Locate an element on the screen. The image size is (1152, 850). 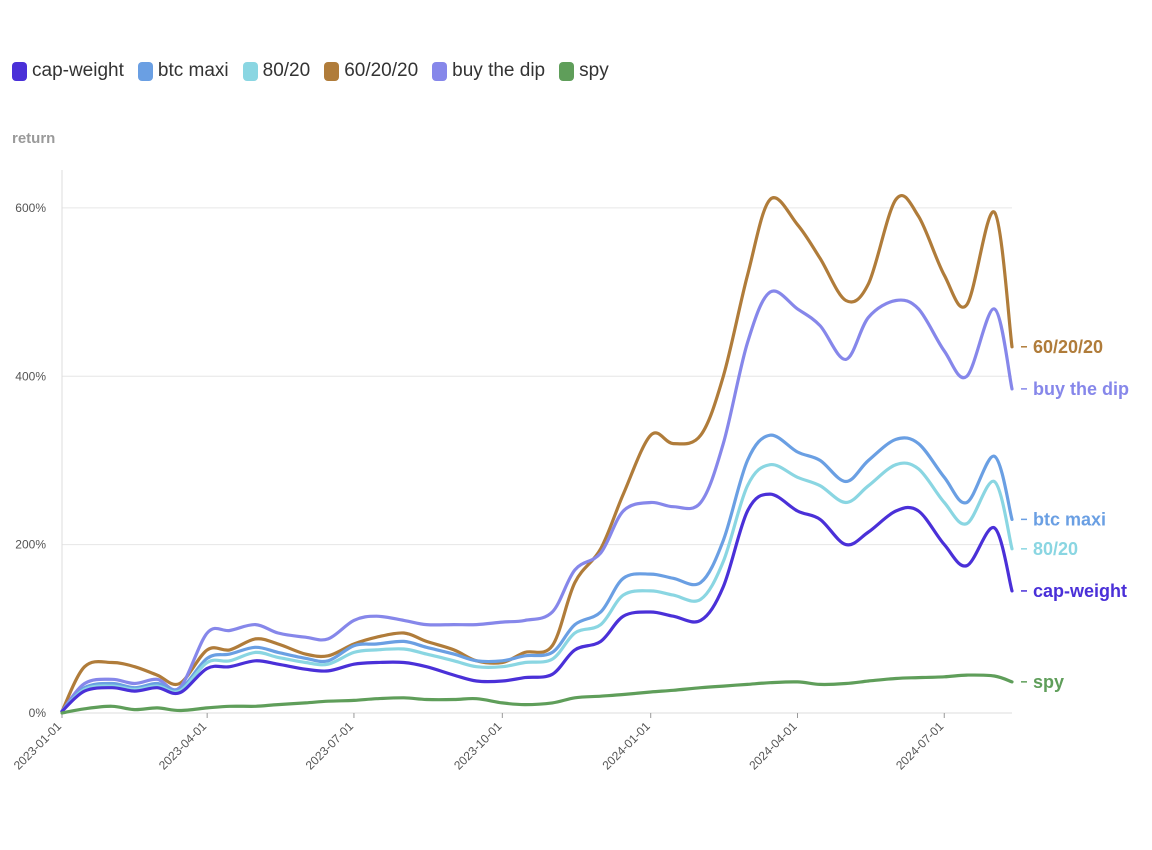
end-label-60-20-20: 60/20/20 is located at coordinates (1068, 347).